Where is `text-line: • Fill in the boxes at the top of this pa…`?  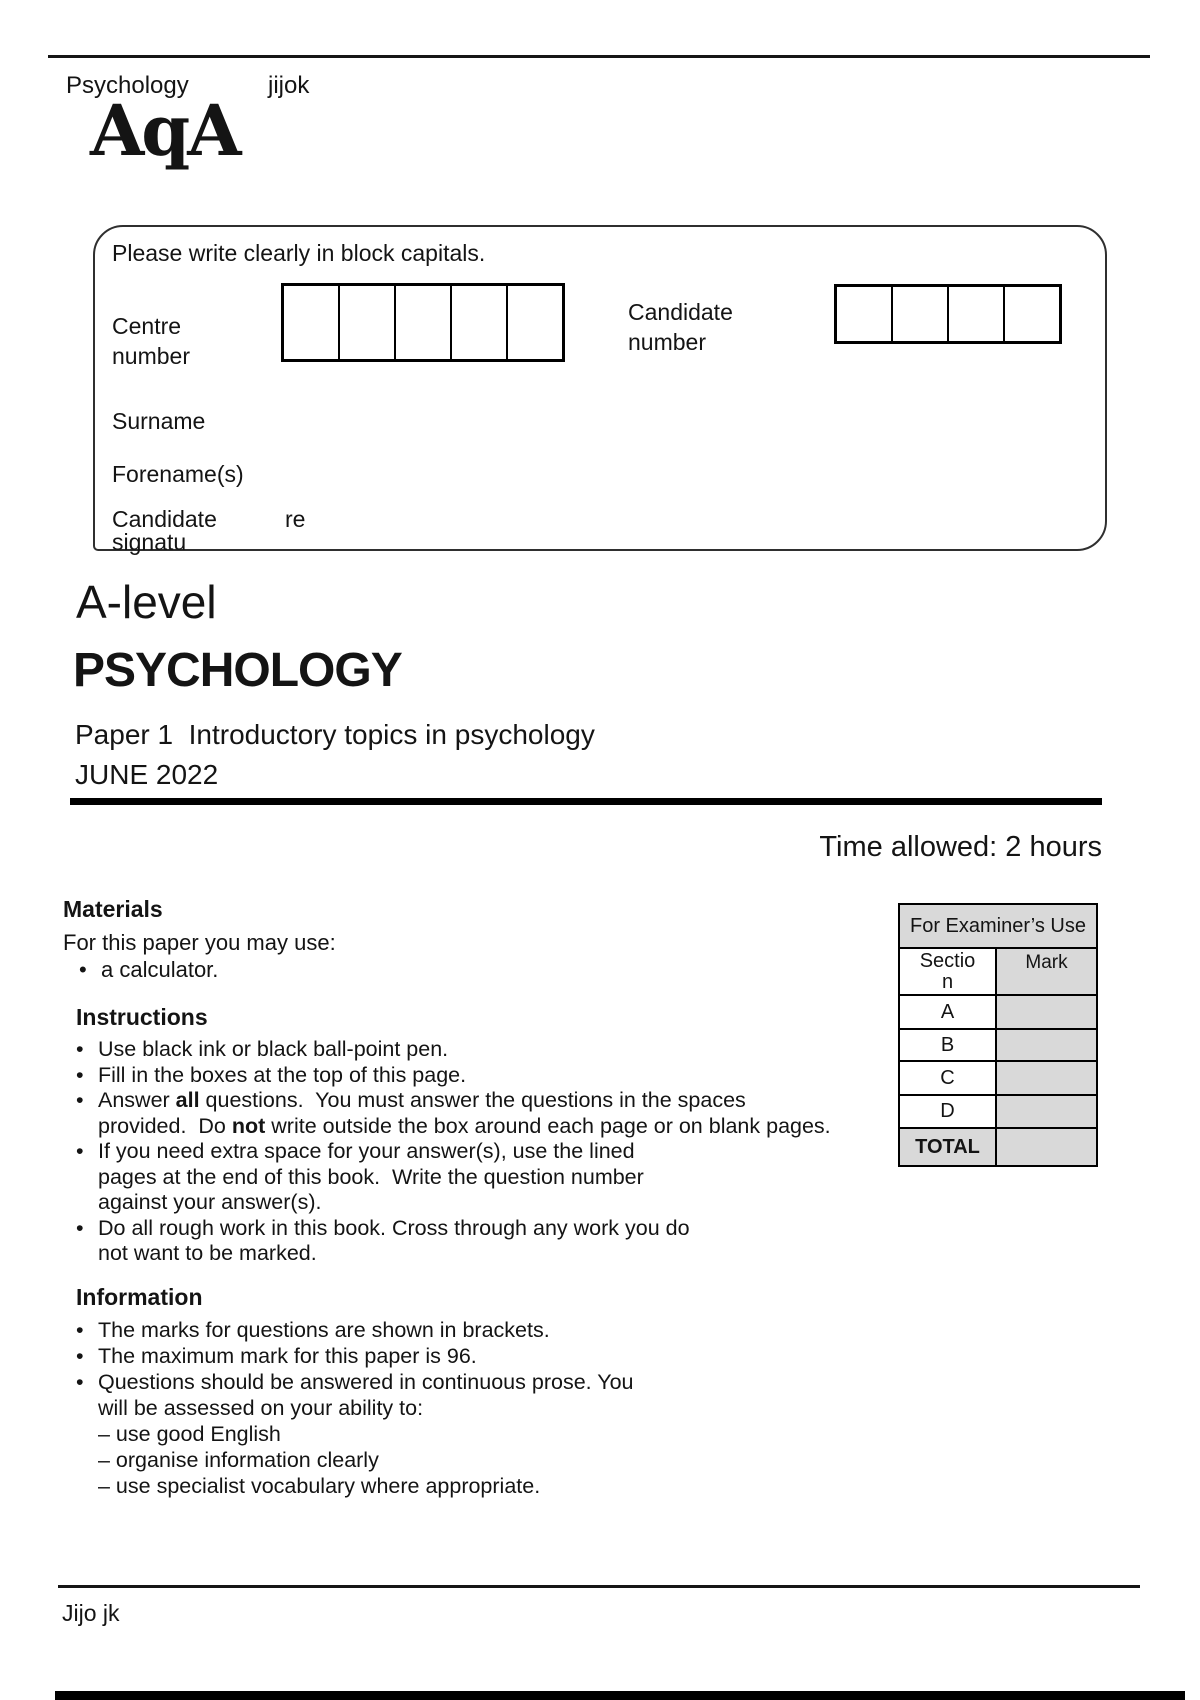
text-line: • Fill in the boxes at the top of this pa… is located at coordinates (271, 1074).